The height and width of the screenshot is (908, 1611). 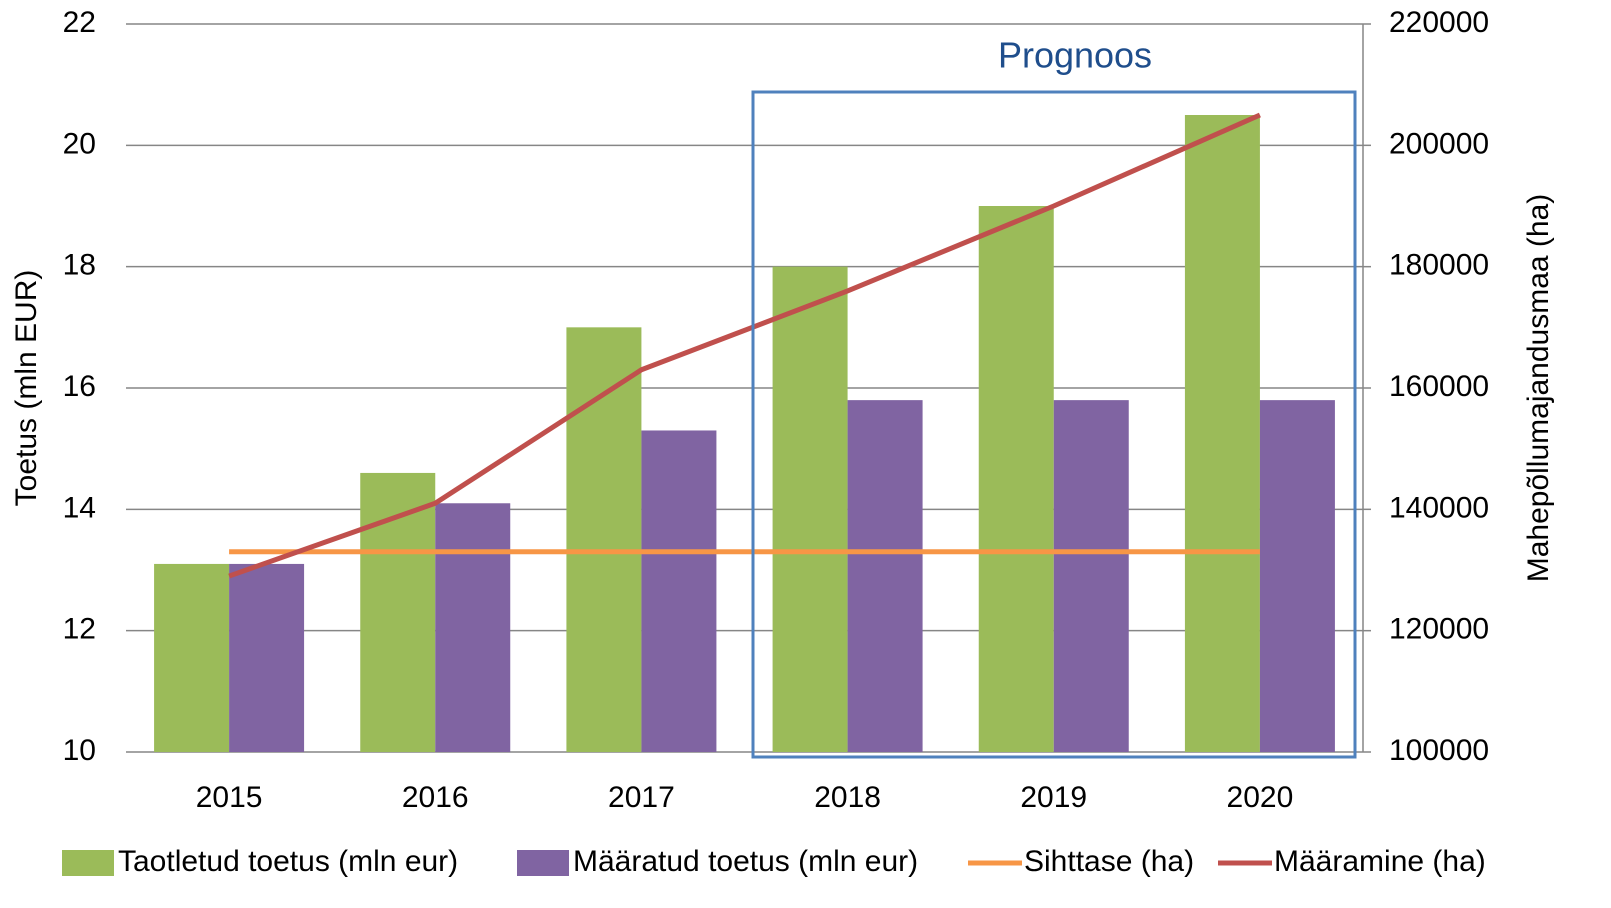 What do you see at coordinates (1439, 22) in the screenshot?
I see `y2-tick-label: 220000` at bounding box center [1439, 22].